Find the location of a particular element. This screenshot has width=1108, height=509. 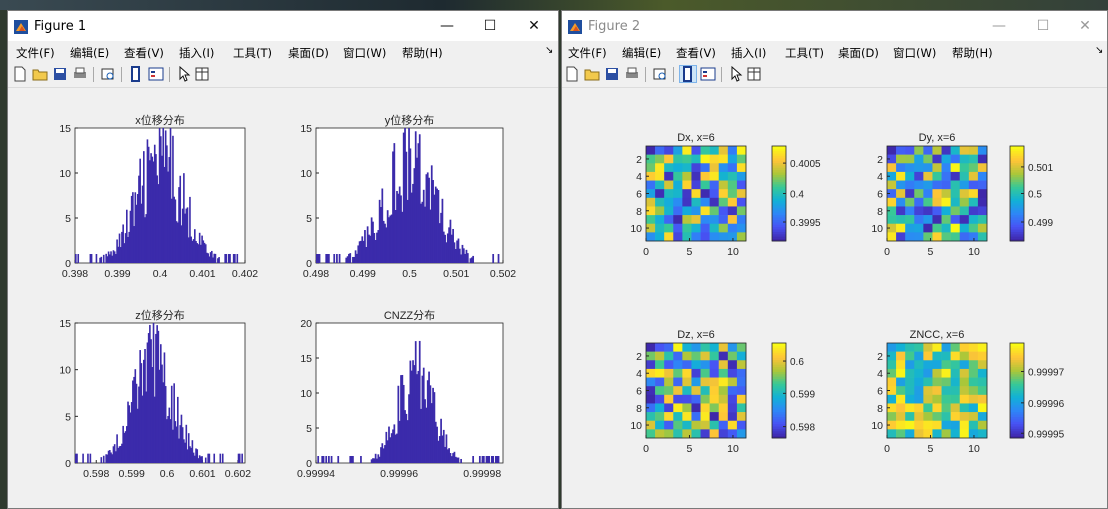

colorbar-tick-label: 0.598 is located at coordinates (802, 428).